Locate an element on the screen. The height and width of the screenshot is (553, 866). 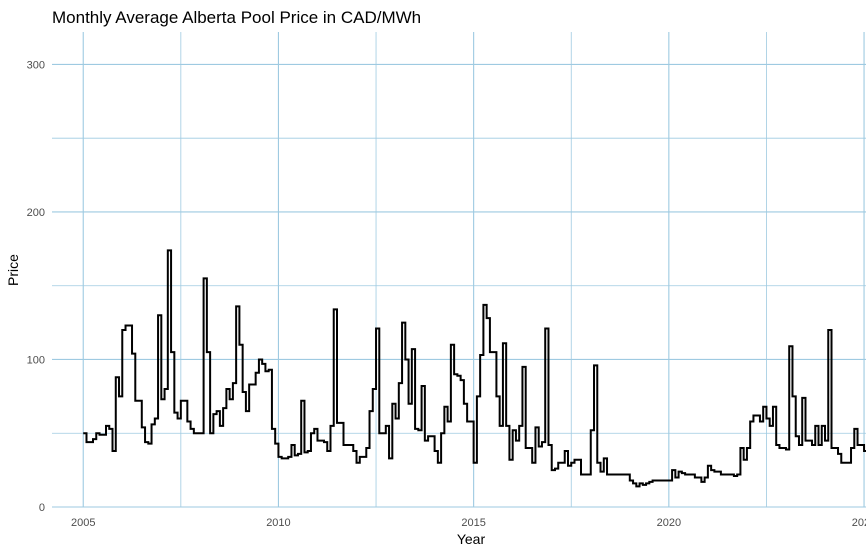
y-axis-title: Price is located at coordinates (13, 270).